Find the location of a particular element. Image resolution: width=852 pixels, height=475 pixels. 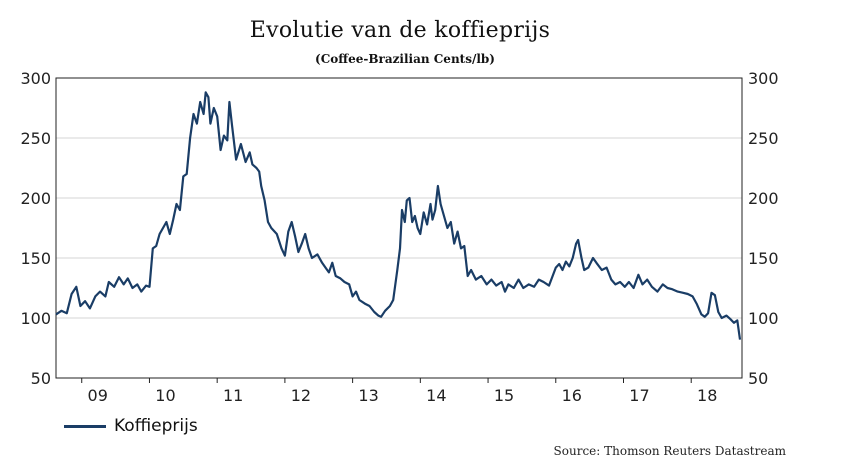

y-tick-label-left: 250 is located at coordinates (35, 138).